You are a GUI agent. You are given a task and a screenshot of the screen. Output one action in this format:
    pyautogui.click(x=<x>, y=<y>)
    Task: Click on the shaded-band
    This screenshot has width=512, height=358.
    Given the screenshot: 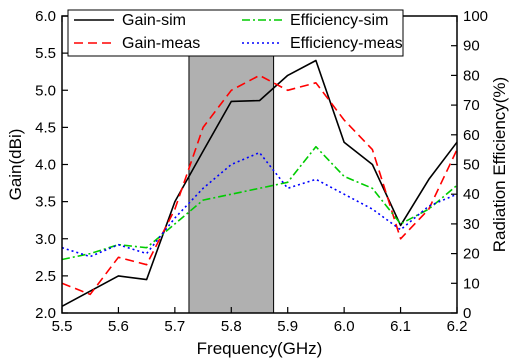 What is the action you would take?
    pyautogui.click(x=231, y=164)
    